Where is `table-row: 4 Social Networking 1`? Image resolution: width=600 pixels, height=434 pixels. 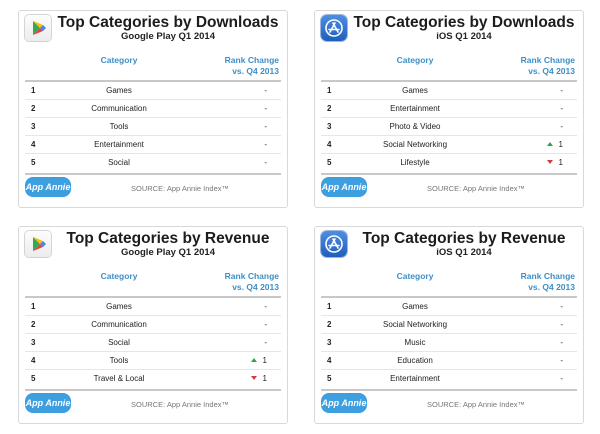 table-row: 4 Social Networking 1 is located at coordinates (449, 144).